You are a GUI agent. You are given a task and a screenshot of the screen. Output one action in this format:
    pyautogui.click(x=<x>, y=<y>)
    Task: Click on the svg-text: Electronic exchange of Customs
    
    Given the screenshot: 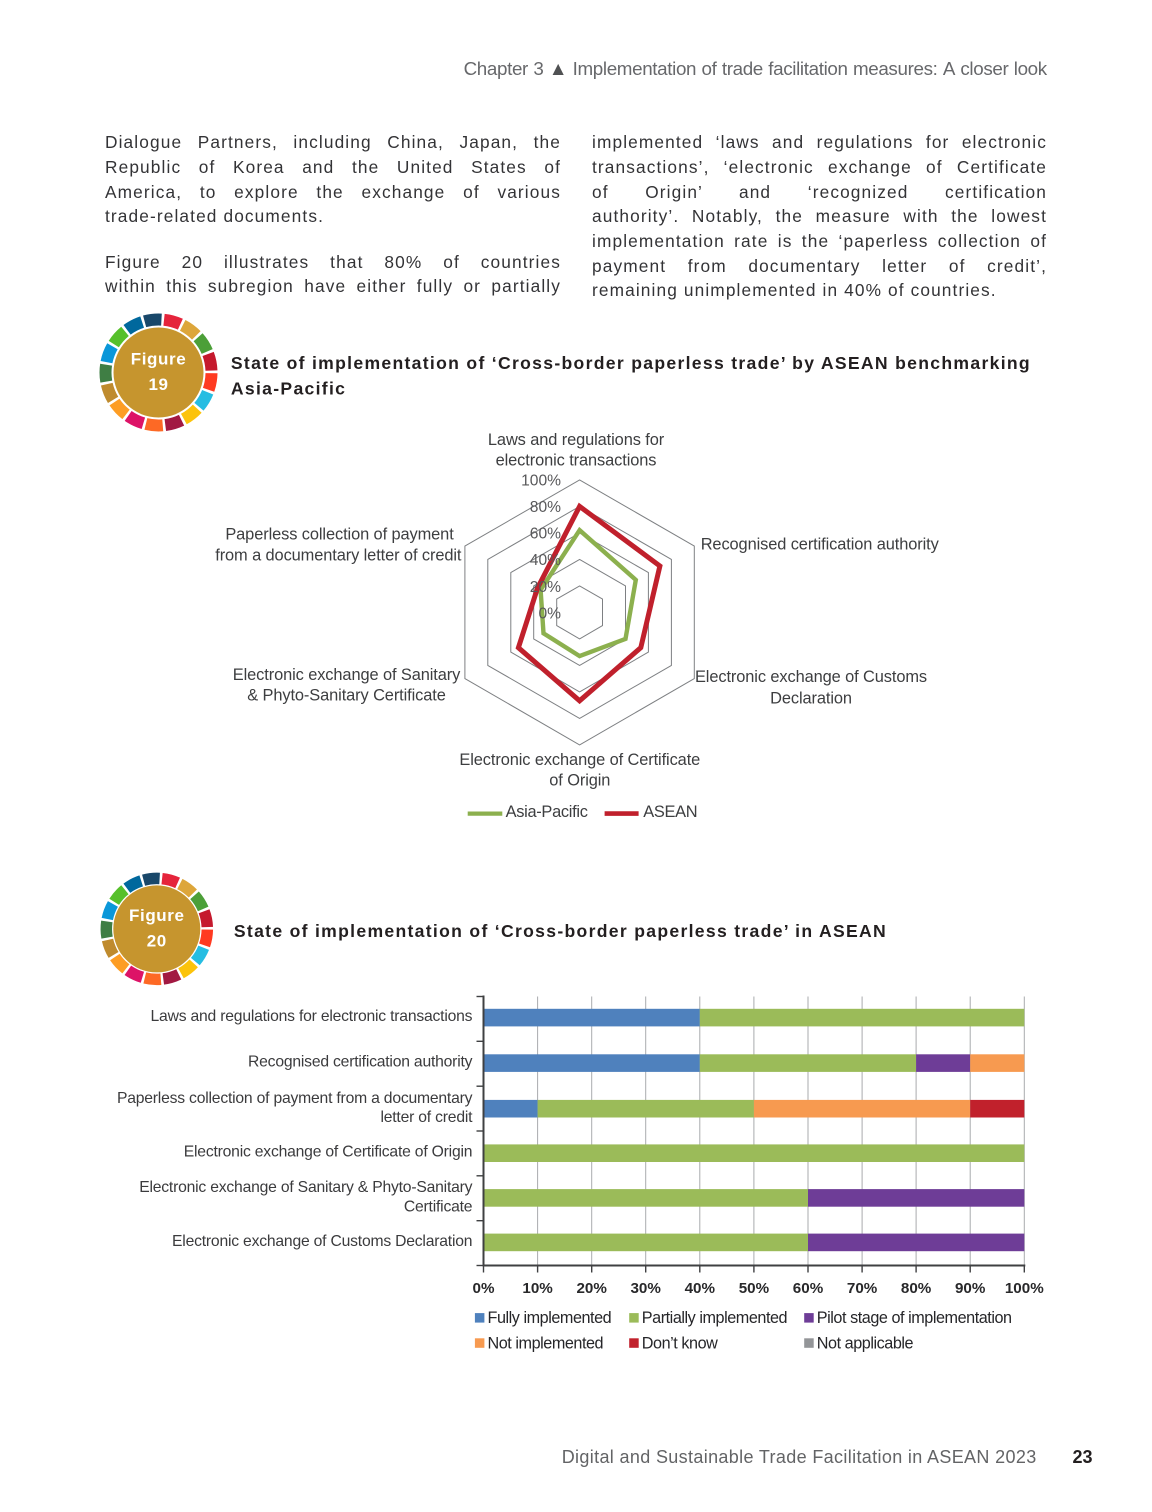 What is the action you would take?
    pyautogui.click(x=811, y=677)
    